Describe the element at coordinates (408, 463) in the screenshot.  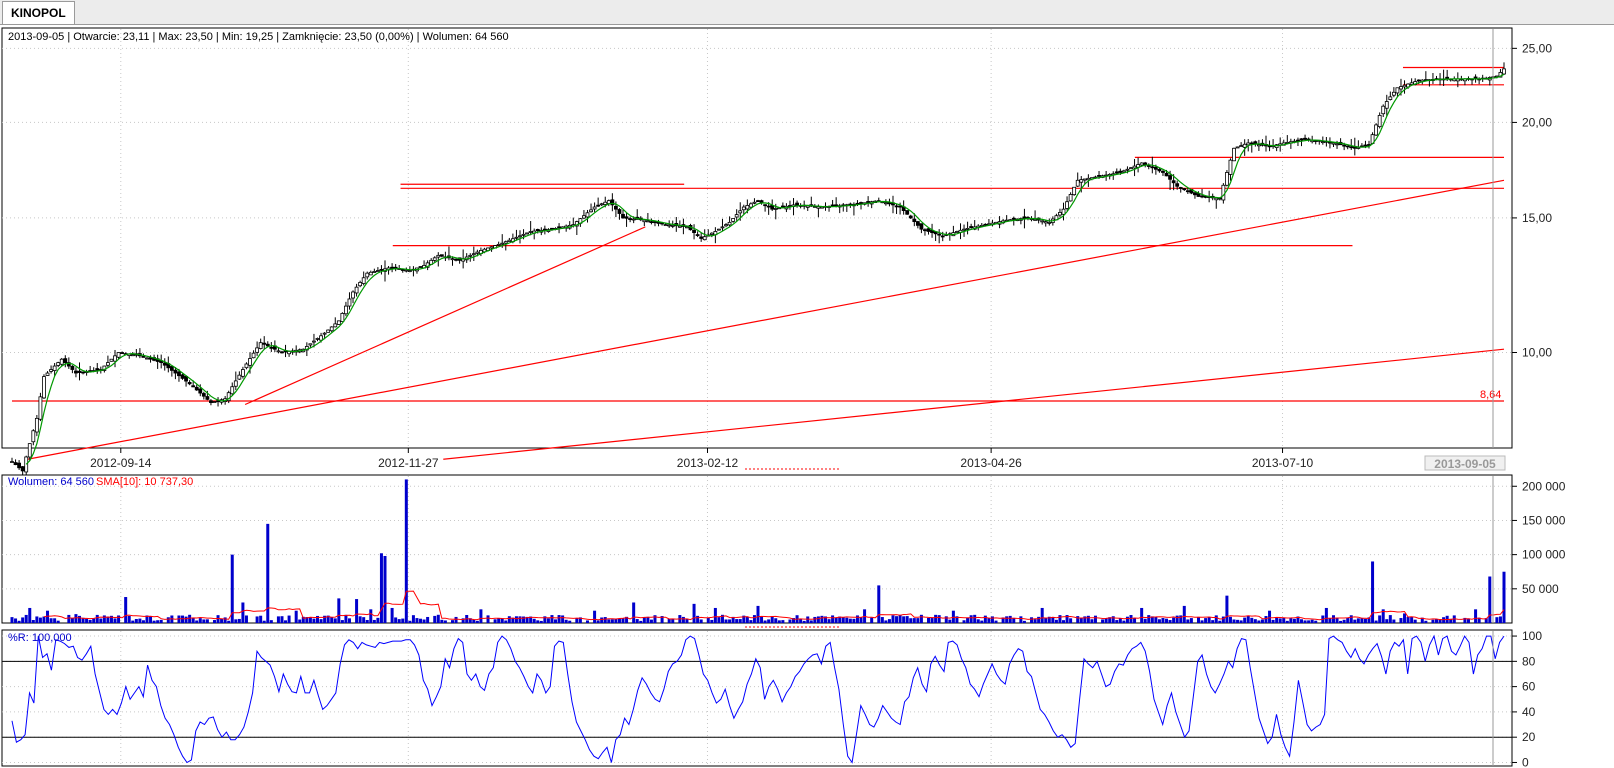
I see `date-tick-label: 2012-11-27` at that location.